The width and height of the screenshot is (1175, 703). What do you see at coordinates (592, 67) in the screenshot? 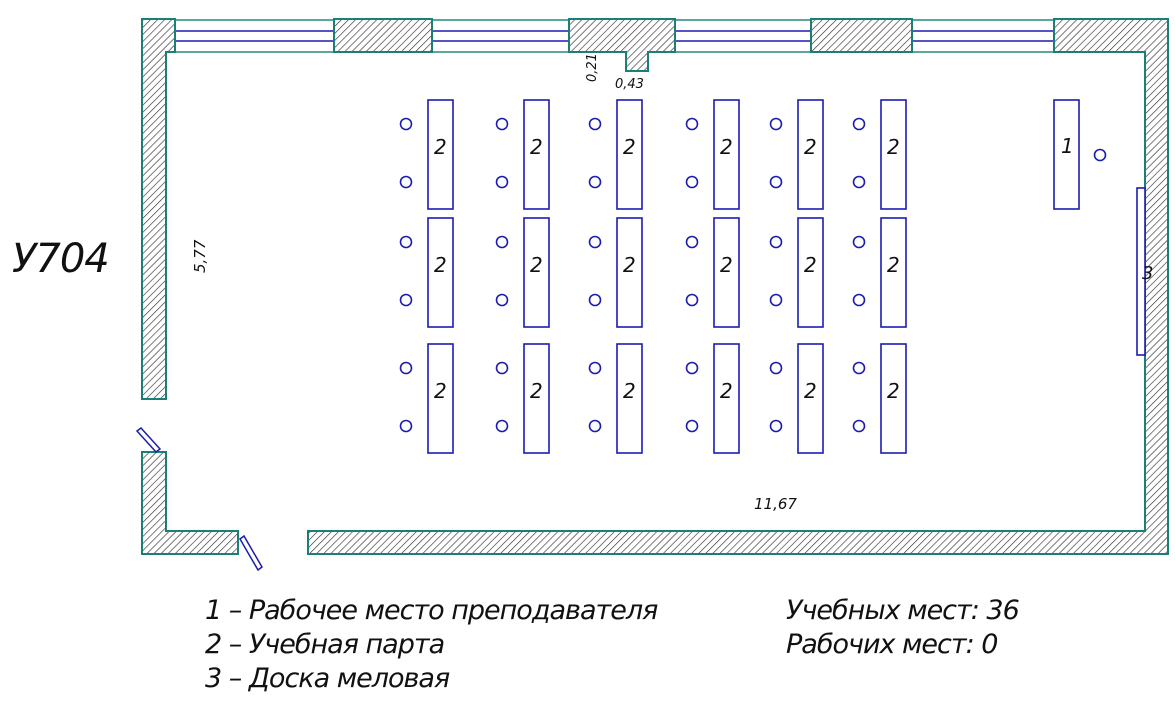
I see `dim-window-a: 0,21` at bounding box center [592, 67].